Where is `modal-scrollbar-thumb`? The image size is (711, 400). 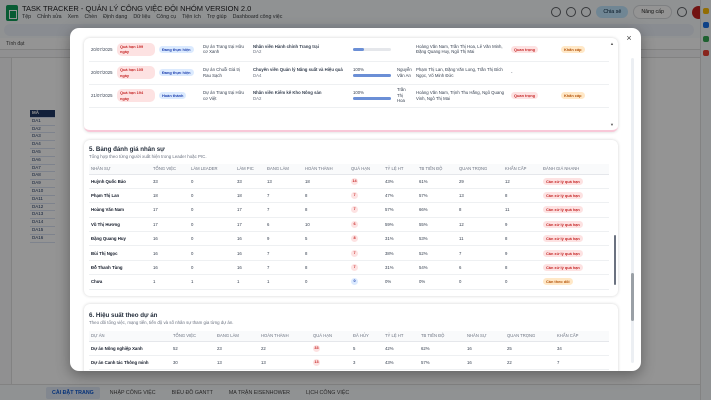 modal-scrollbar-thumb is located at coordinates (632, 297).